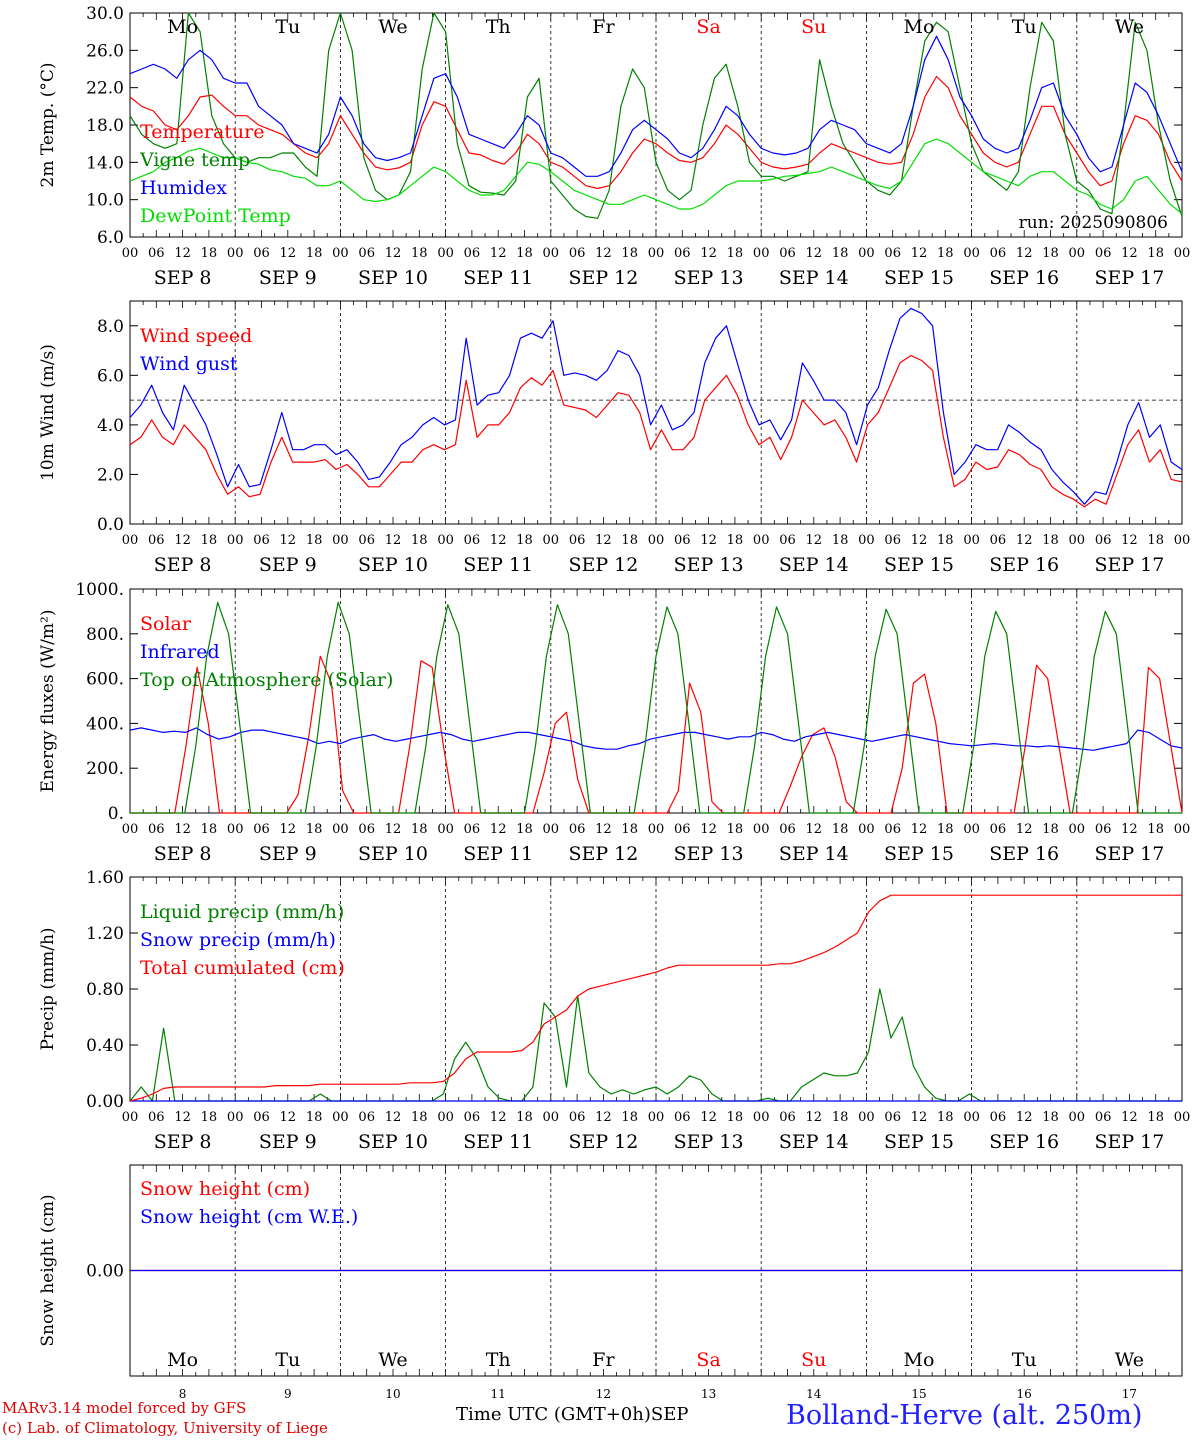 This screenshot has height=1440, width=1194. I want to click on time-axis-label: Time UTC (GMT+0h)SEP, so click(572, 1414).